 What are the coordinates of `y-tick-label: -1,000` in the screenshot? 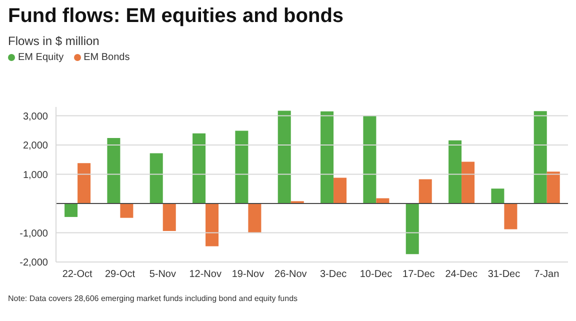 It's located at (34, 234).